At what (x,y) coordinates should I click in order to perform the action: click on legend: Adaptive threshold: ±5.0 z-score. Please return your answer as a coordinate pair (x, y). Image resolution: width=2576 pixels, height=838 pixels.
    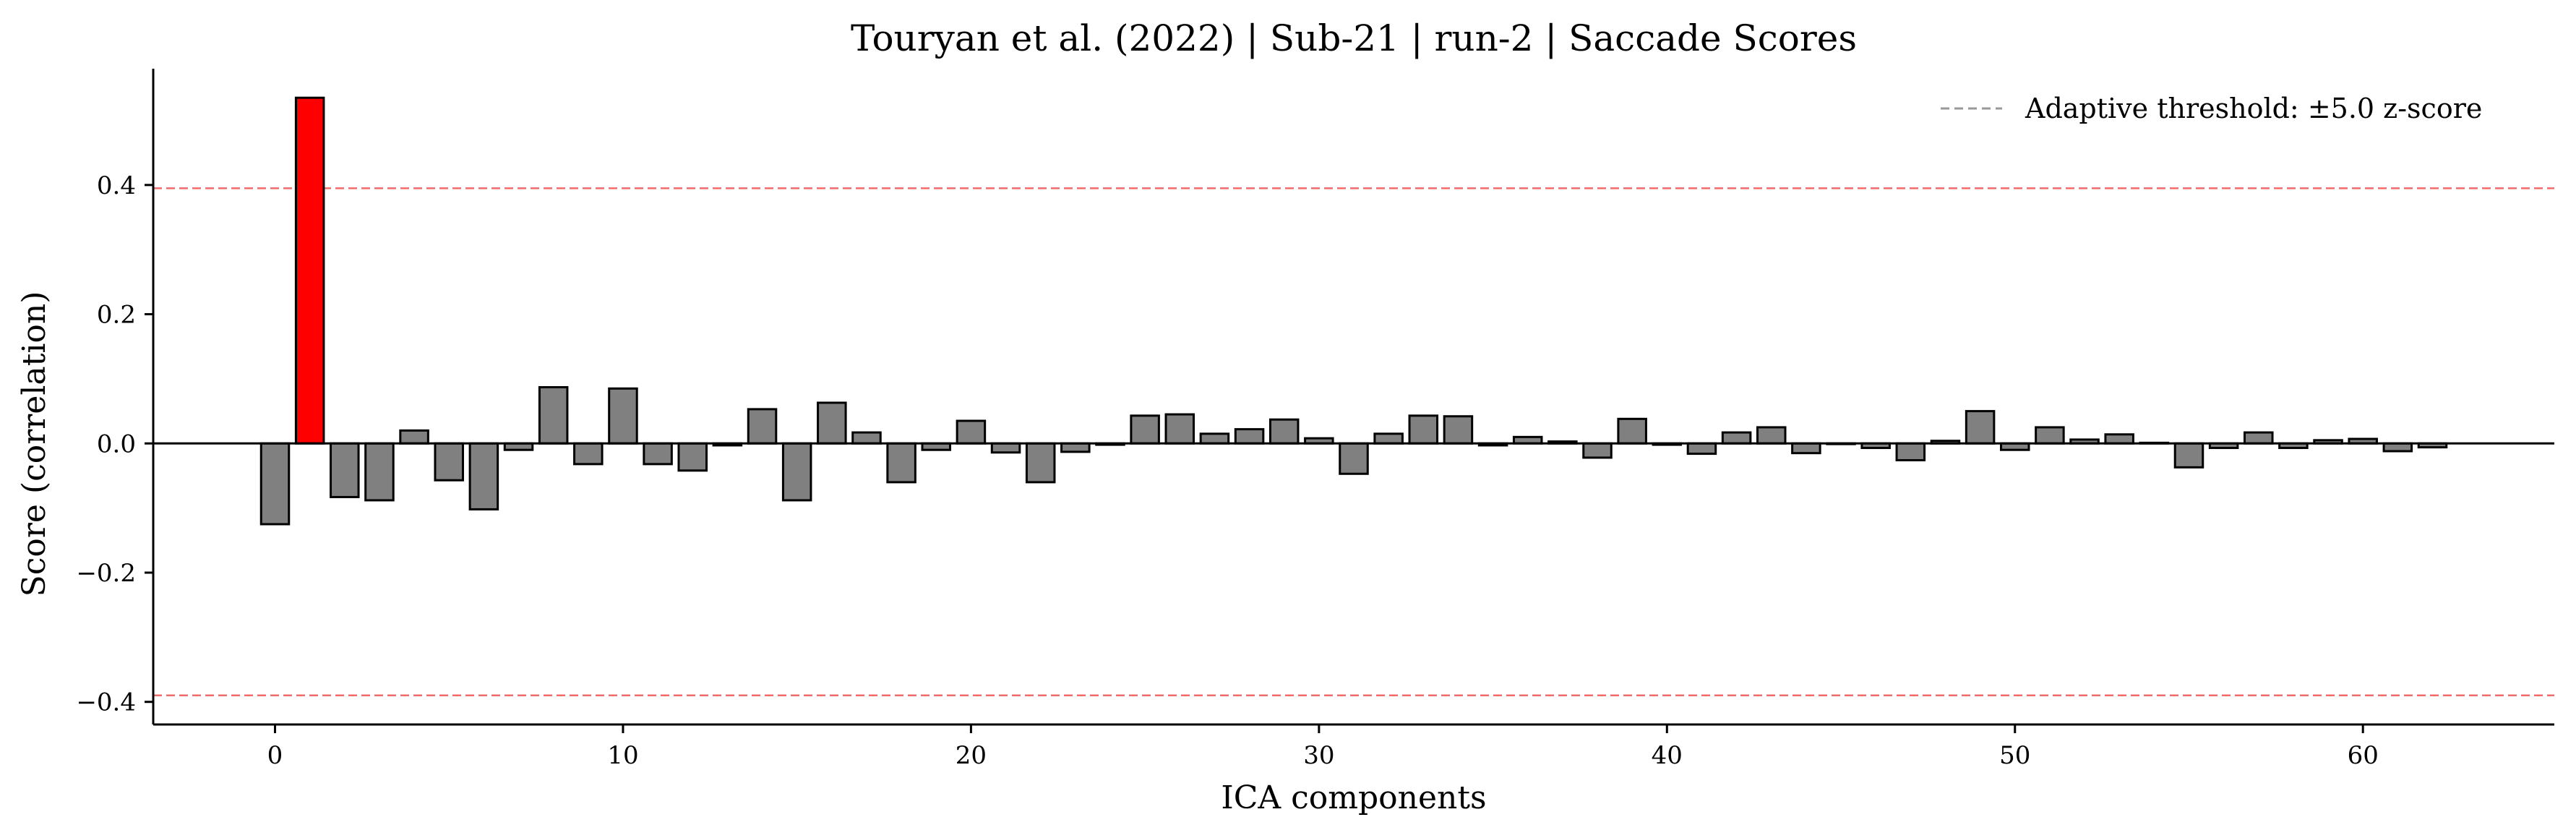
    Looking at the image, I should click on (2211, 108).